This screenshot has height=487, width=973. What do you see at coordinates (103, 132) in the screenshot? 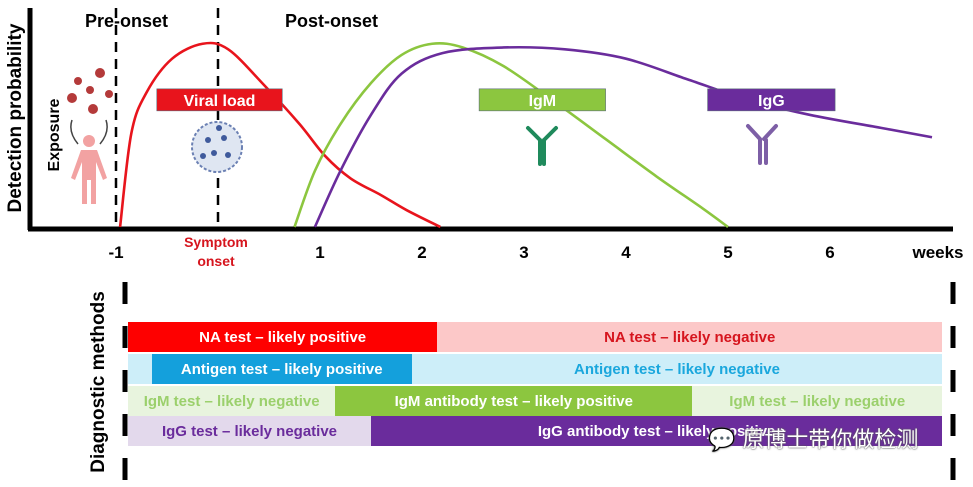
I see `arrow-right-icon` at bounding box center [103, 132].